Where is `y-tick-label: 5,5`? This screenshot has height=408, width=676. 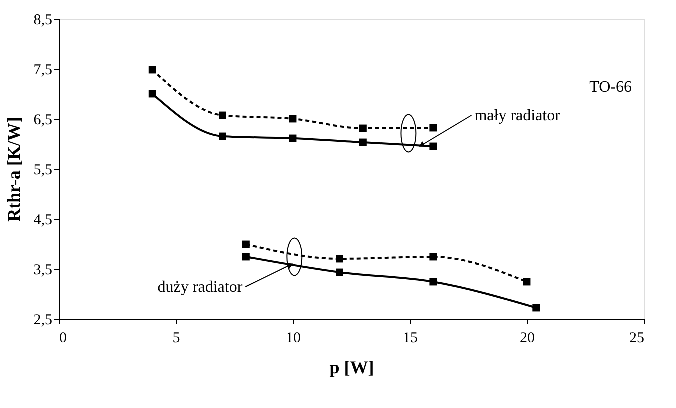 y-tick-label: 5,5 is located at coordinates (43, 170).